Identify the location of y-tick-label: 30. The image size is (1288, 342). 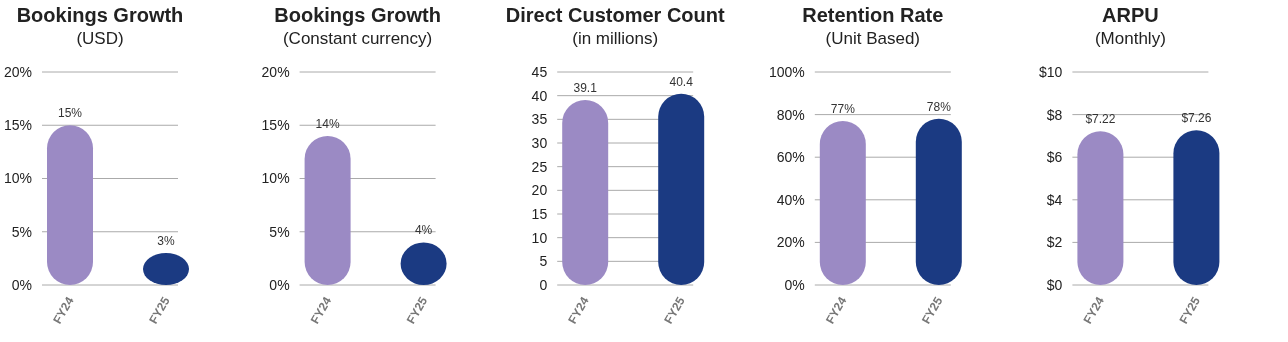
(539, 142).